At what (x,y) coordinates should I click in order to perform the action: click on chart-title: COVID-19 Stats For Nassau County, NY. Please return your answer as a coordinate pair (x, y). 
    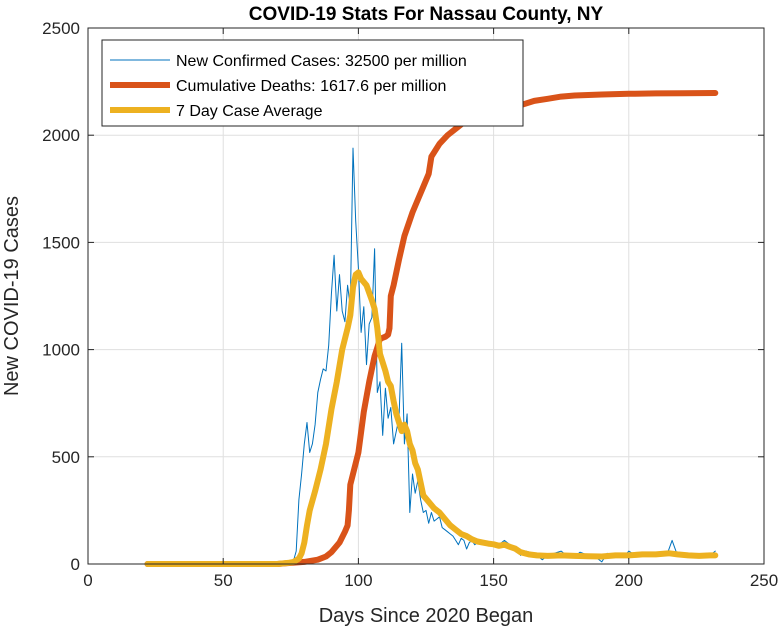
    Looking at the image, I should click on (426, 14).